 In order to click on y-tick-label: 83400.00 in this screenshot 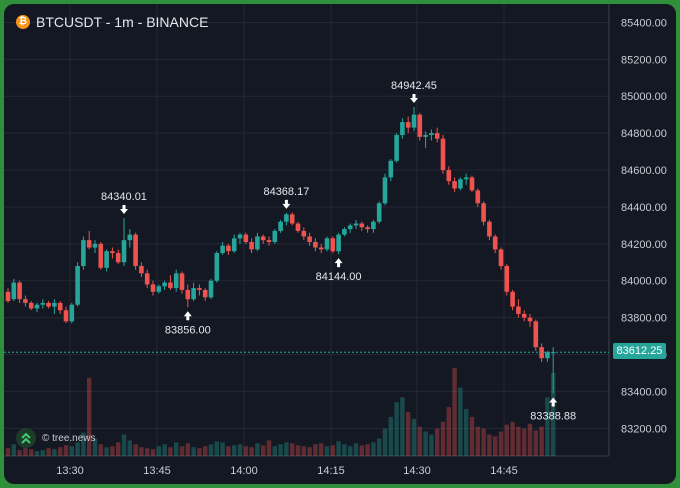, I will do `click(644, 392)`.